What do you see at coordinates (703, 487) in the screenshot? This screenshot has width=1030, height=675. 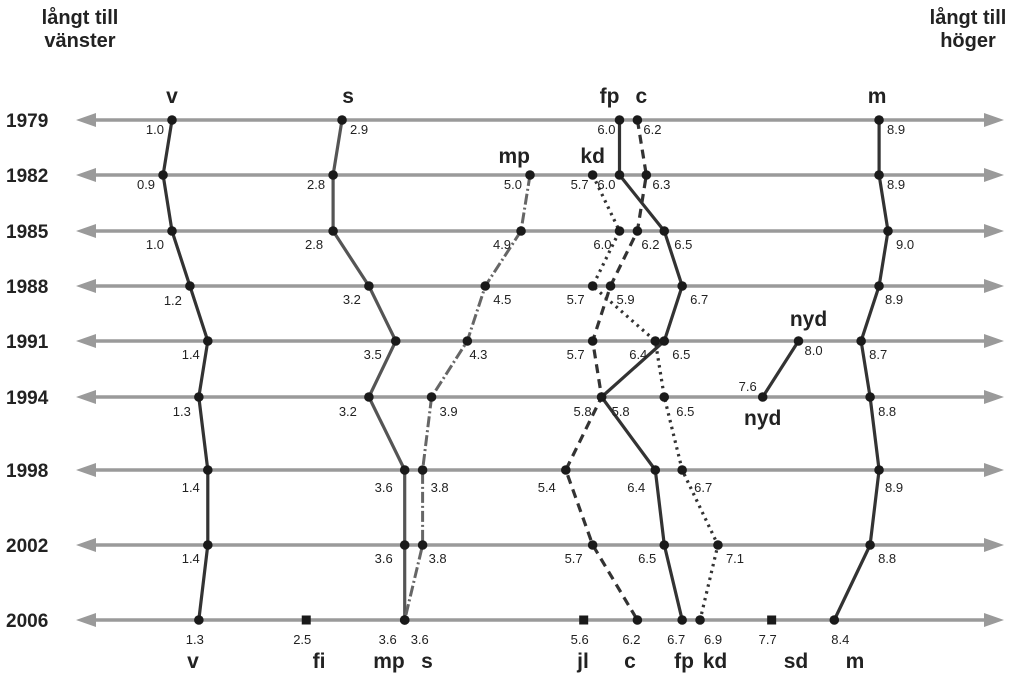 I see `value-label-kd: 6.7` at bounding box center [703, 487].